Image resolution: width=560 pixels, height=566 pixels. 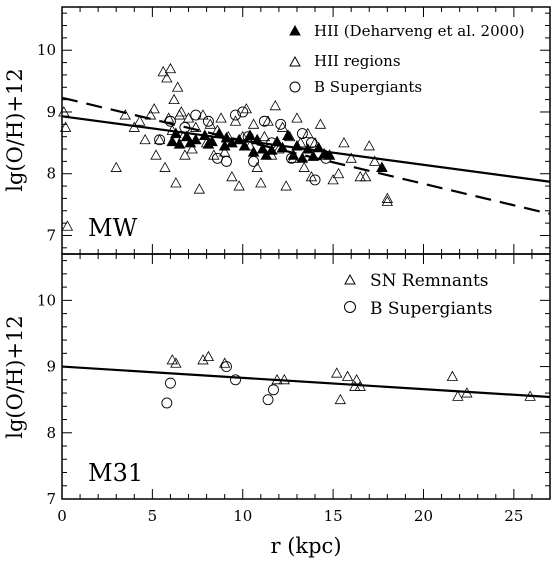 What do you see at coordinates (113, 228) in the screenshot?
I see `mw-panel-label: MW` at bounding box center [113, 228].